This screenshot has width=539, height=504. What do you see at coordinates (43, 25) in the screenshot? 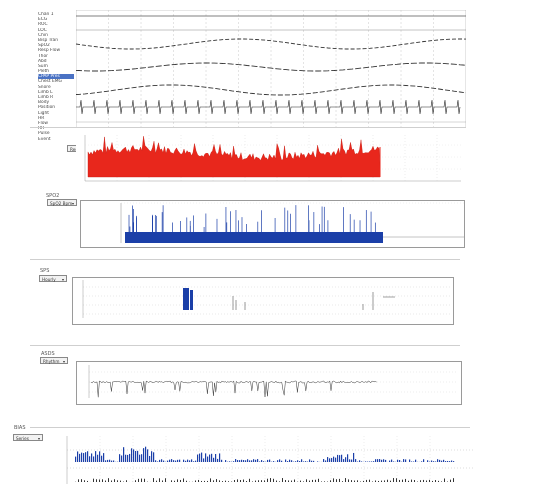
I see `channel-label: ROC` at bounding box center [43, 25].